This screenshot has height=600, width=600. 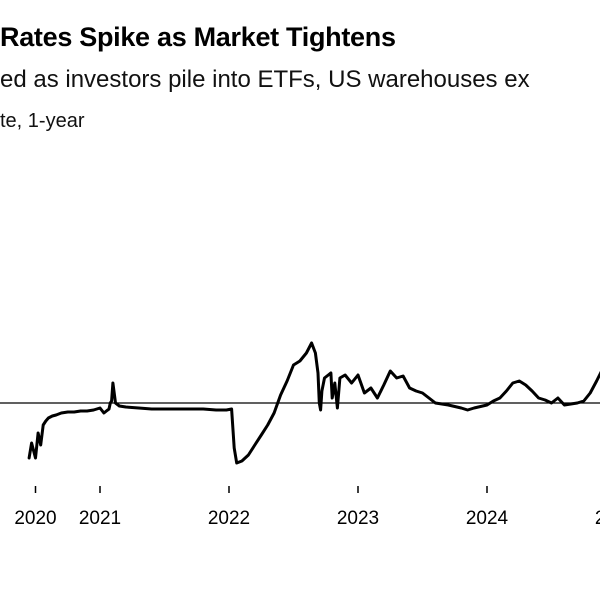 What do you see at coordinates (100, 518) in the screenshot?
I see `x-tick-label-2021: 2021` at bounding box center [100, 518].